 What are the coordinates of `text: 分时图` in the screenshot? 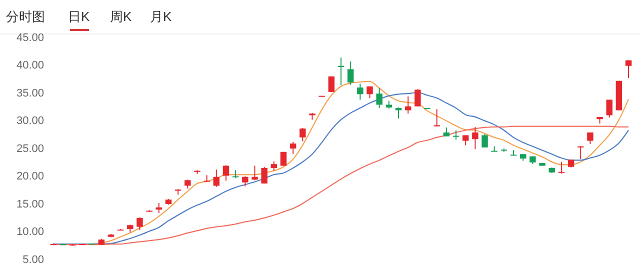 It's located at (25, 16).